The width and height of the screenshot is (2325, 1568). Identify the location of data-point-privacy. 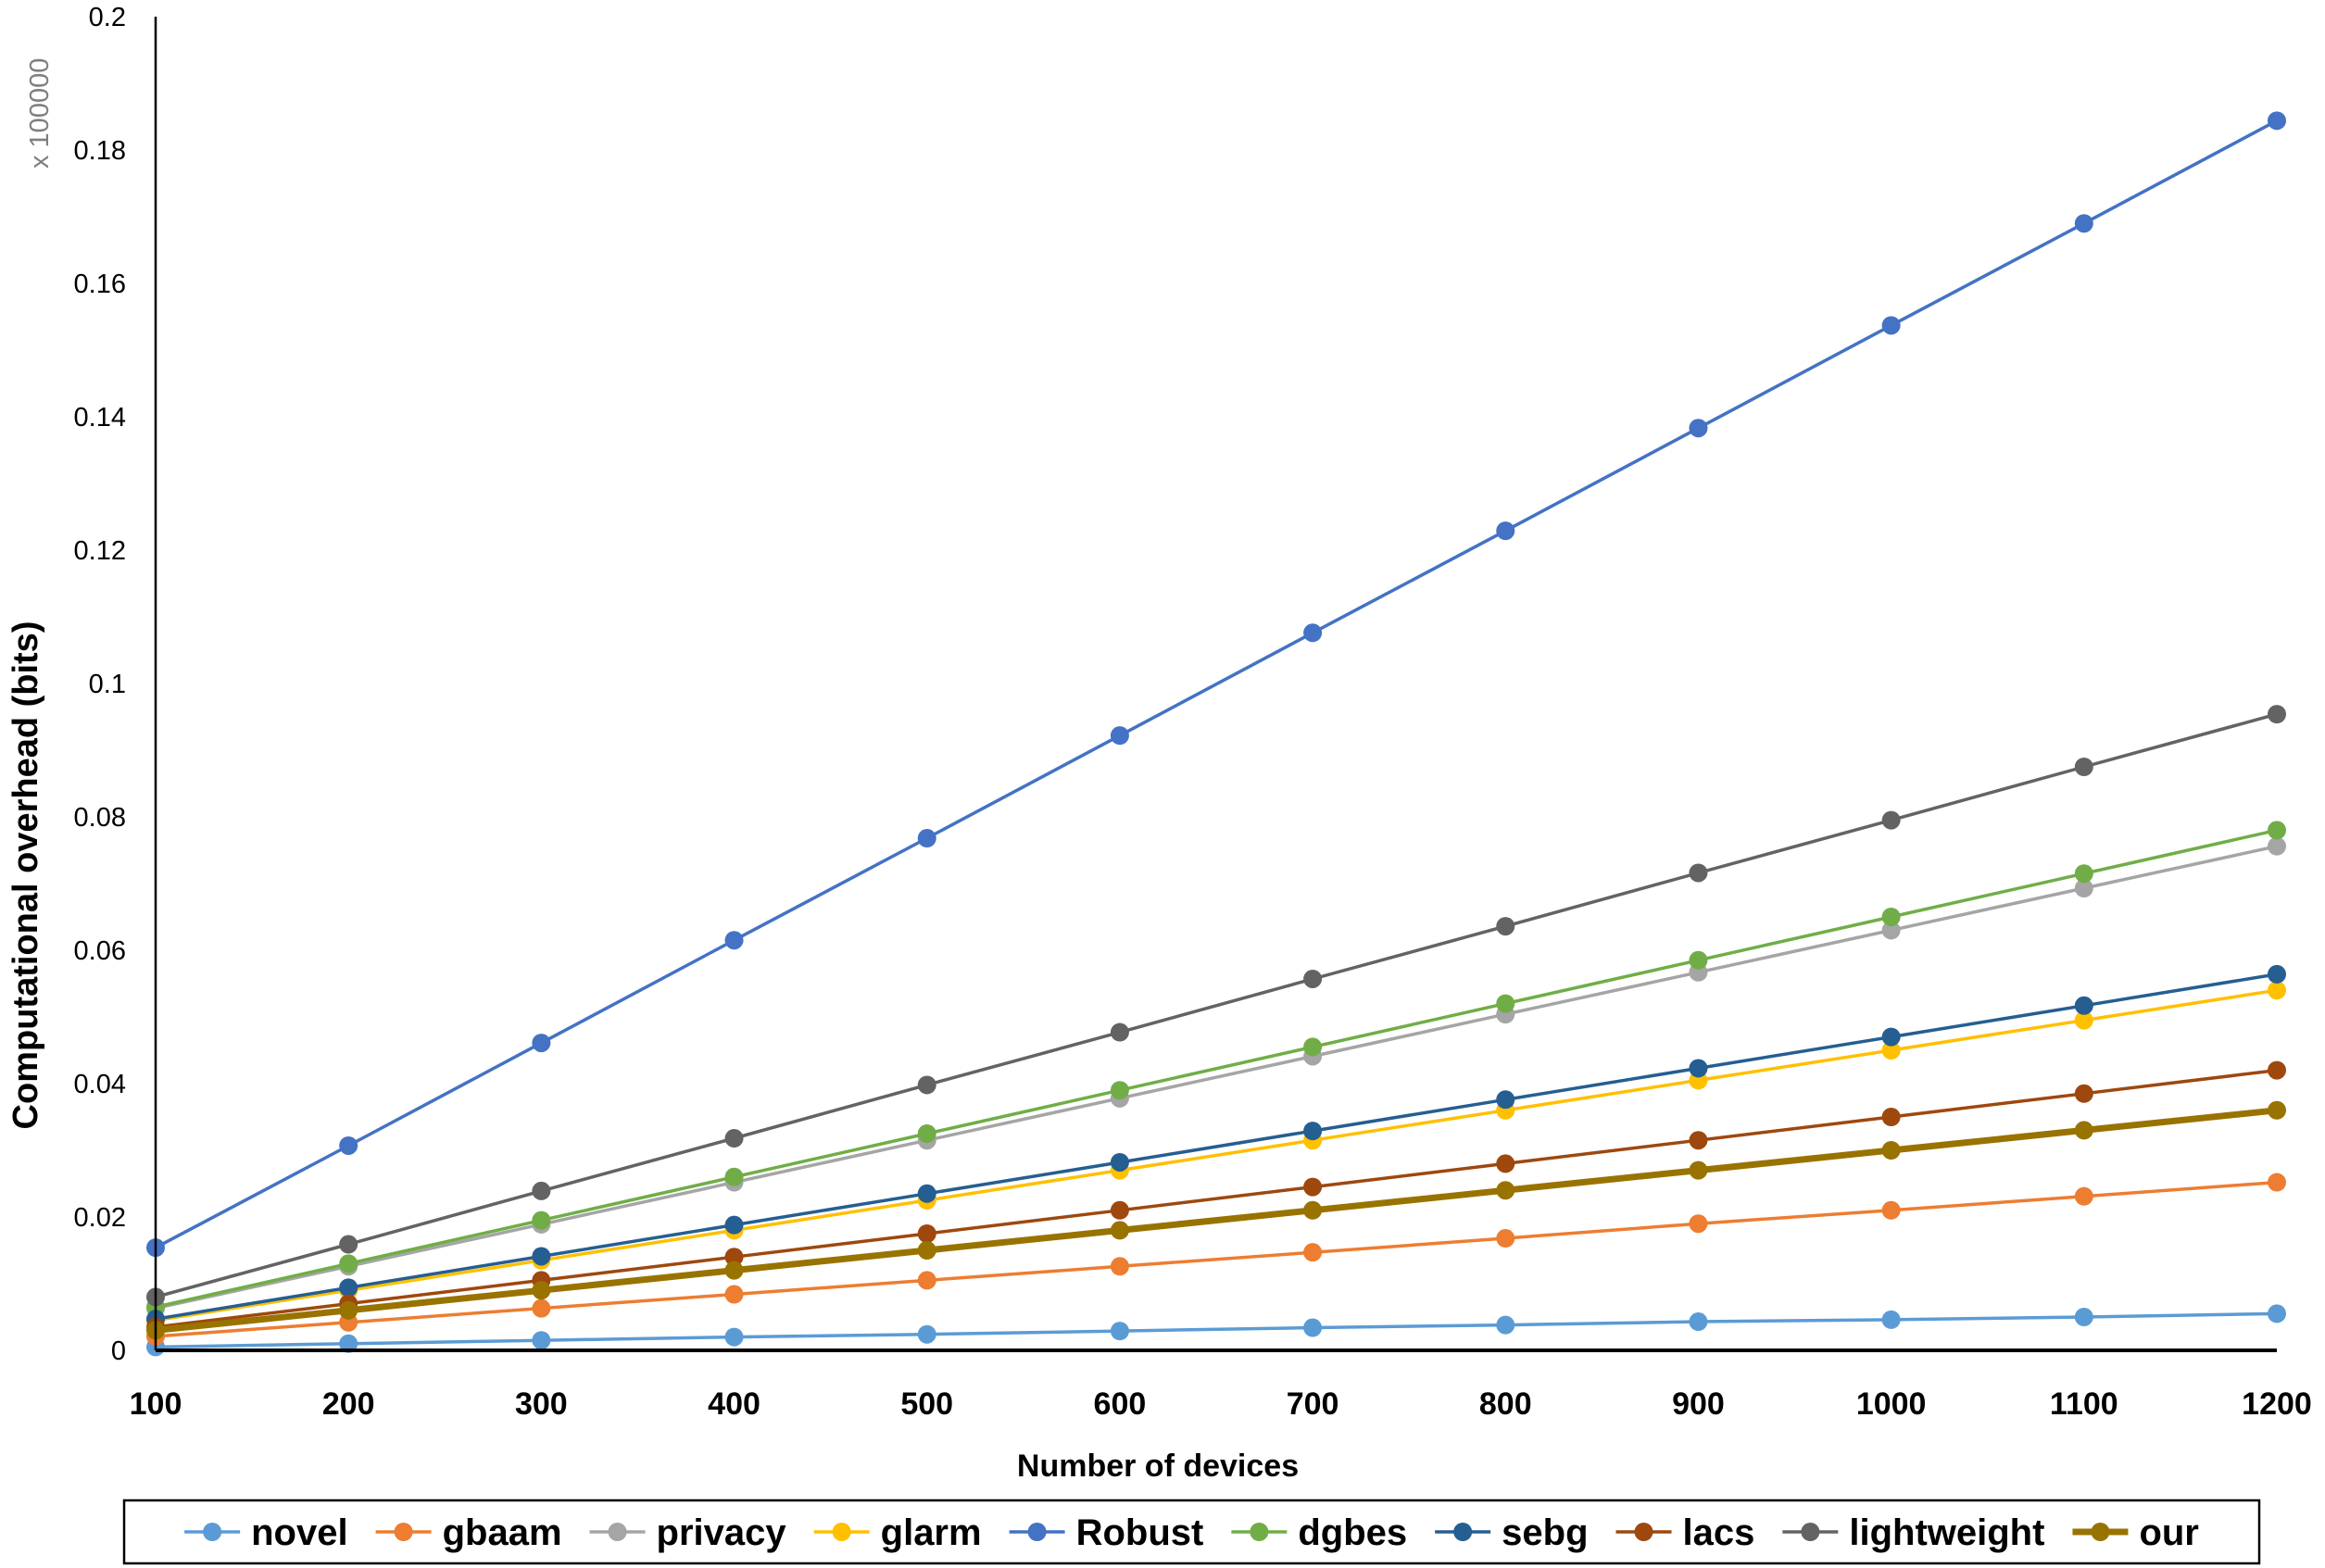
(2277, 846).